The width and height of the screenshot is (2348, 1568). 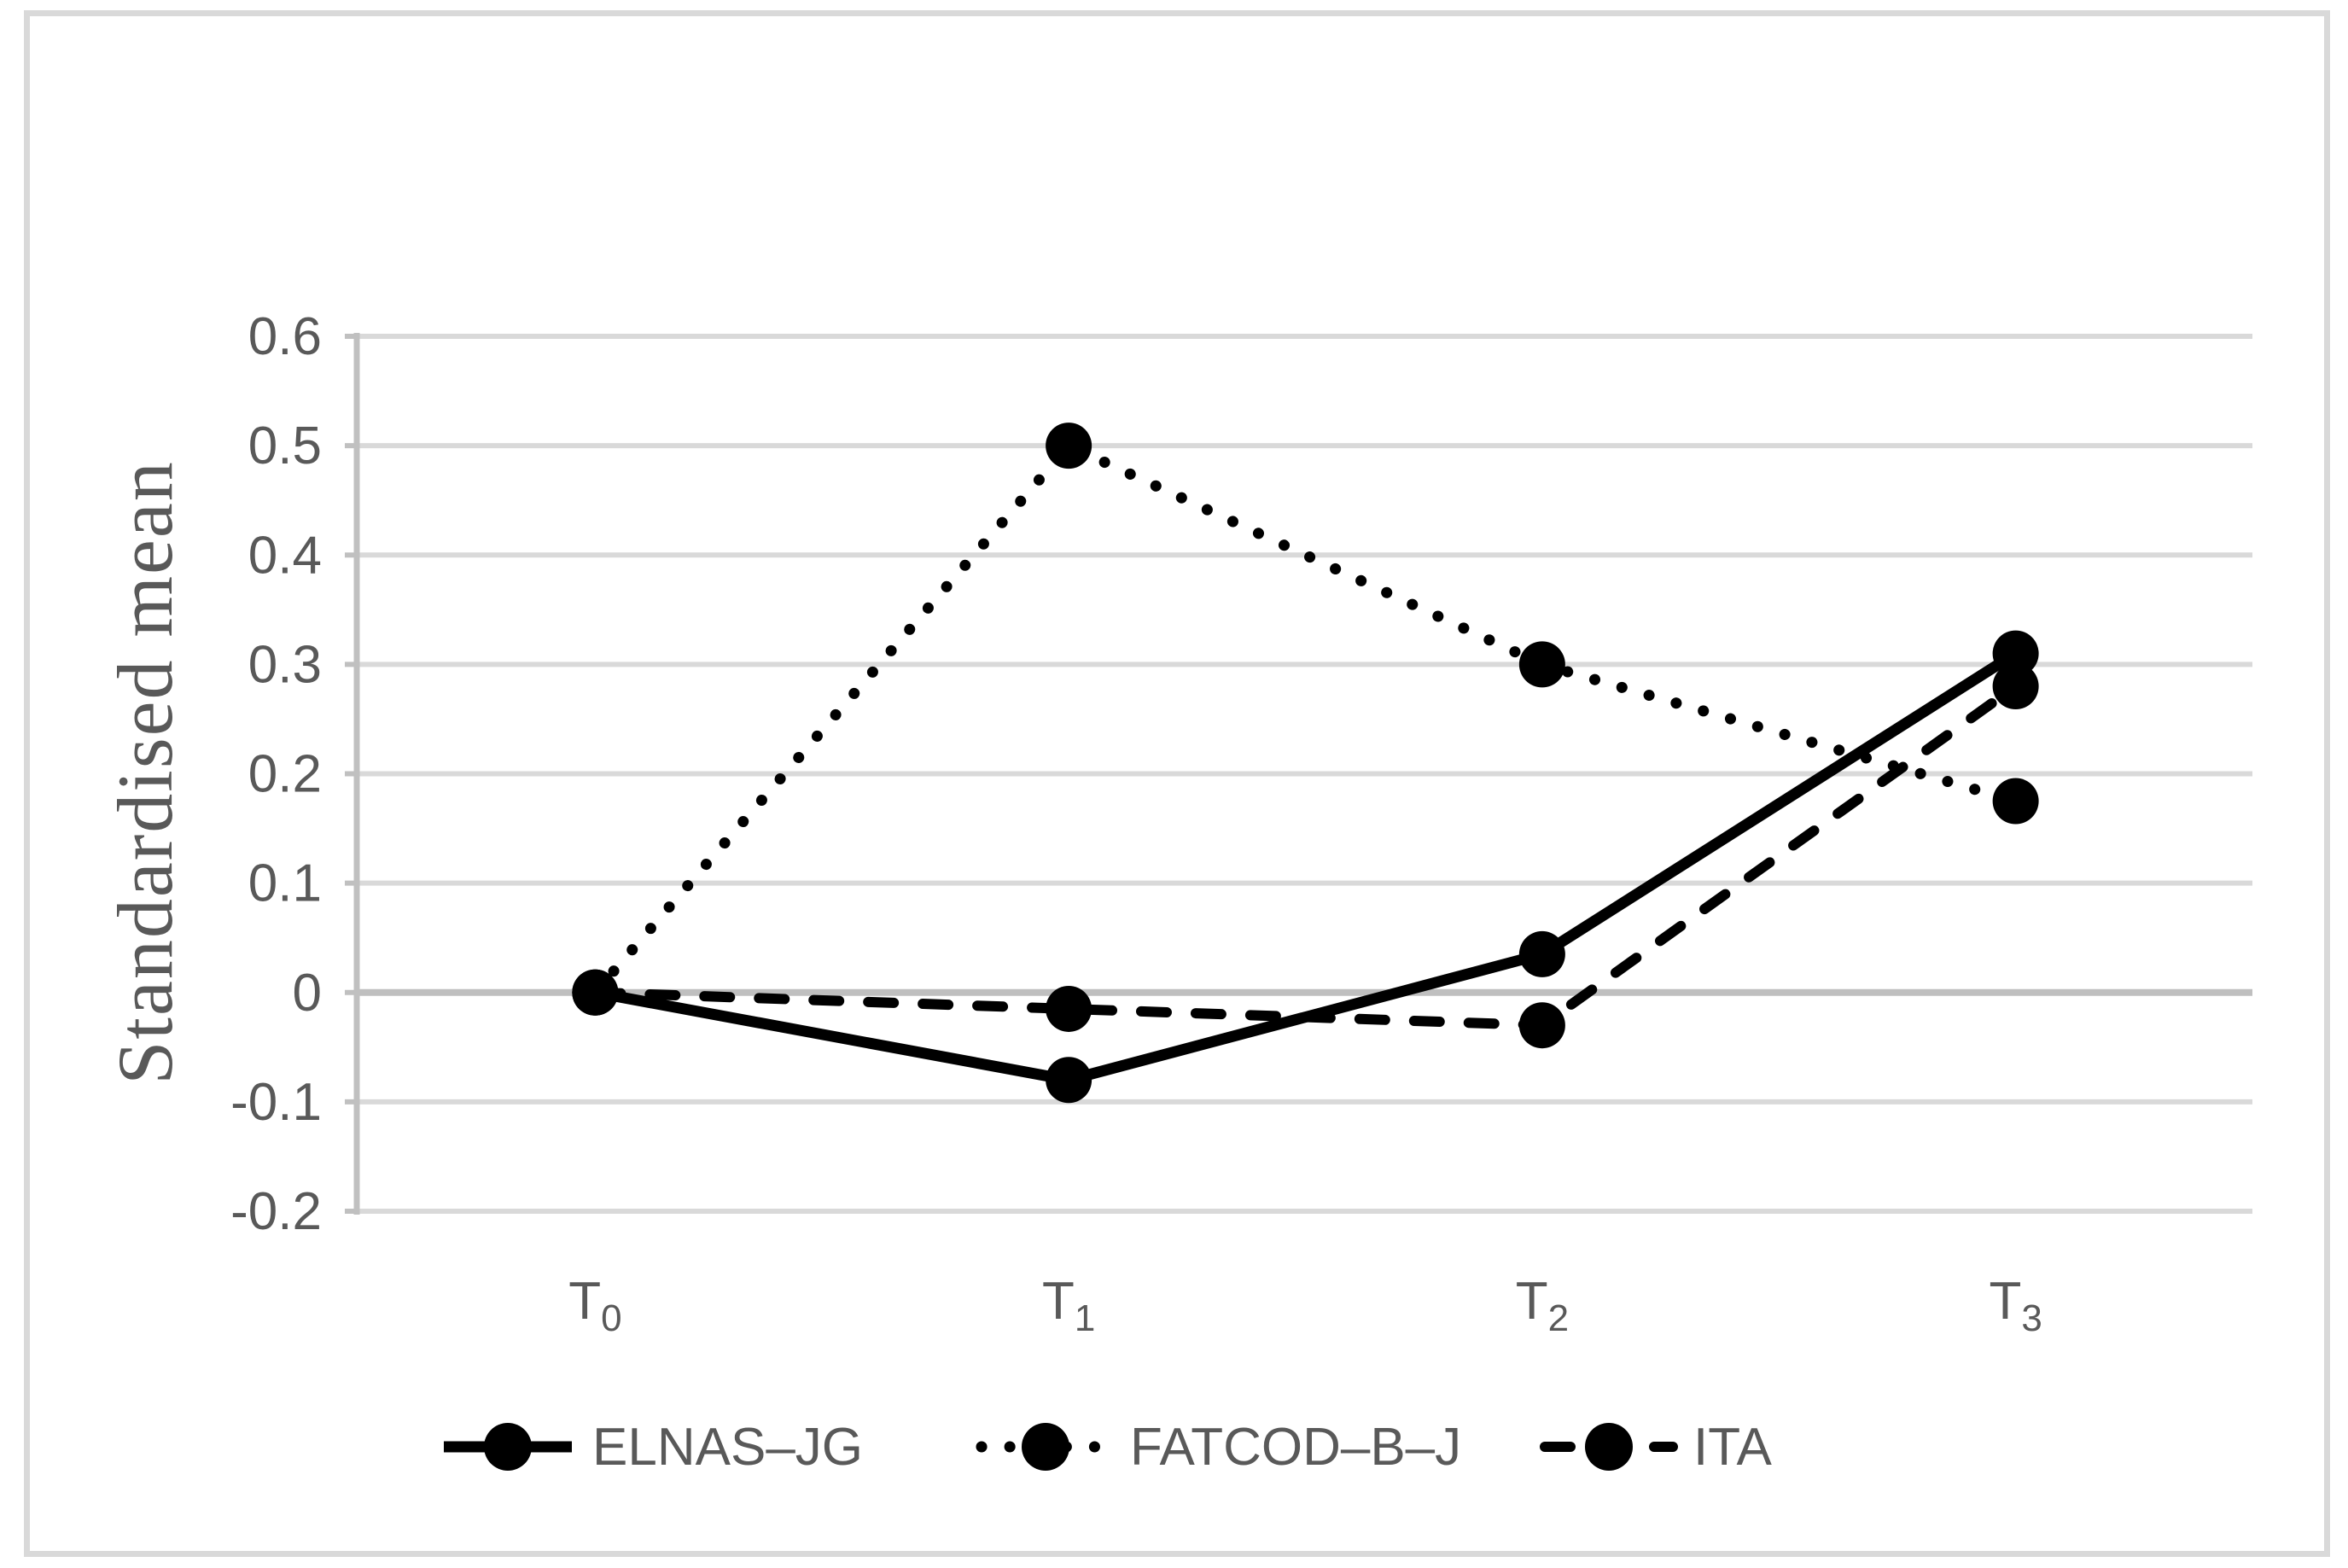 What do you see at coordinates (285, 883) in the screenshot?
I see `y-tick-label: 0.1` at bounding box center [285, 883].